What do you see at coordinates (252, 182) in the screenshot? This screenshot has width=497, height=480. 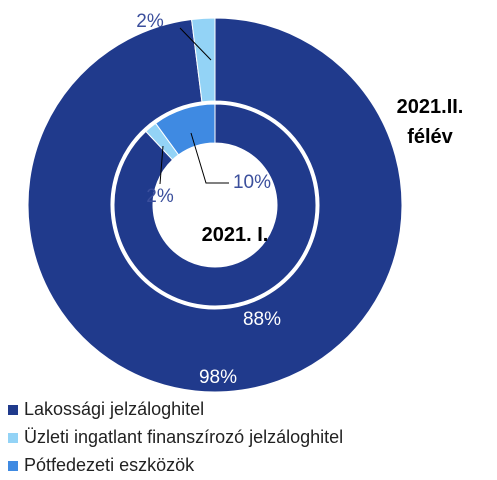 I see `data-label: 10%` at bounding box center [252, 182].